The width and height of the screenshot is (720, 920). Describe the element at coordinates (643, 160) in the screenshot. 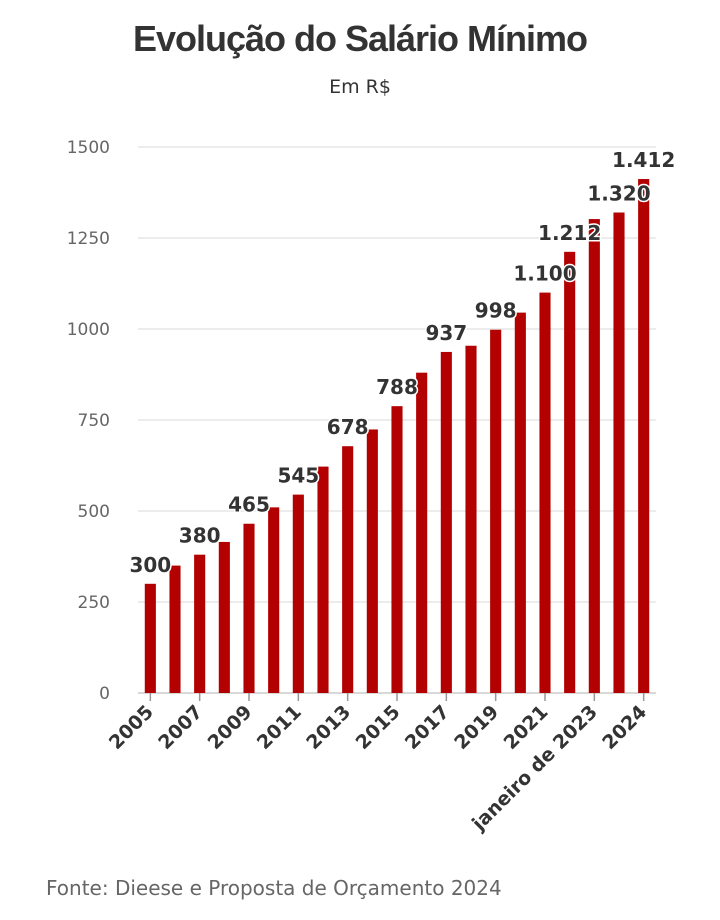

I see `data-label: 1.412` at that location.